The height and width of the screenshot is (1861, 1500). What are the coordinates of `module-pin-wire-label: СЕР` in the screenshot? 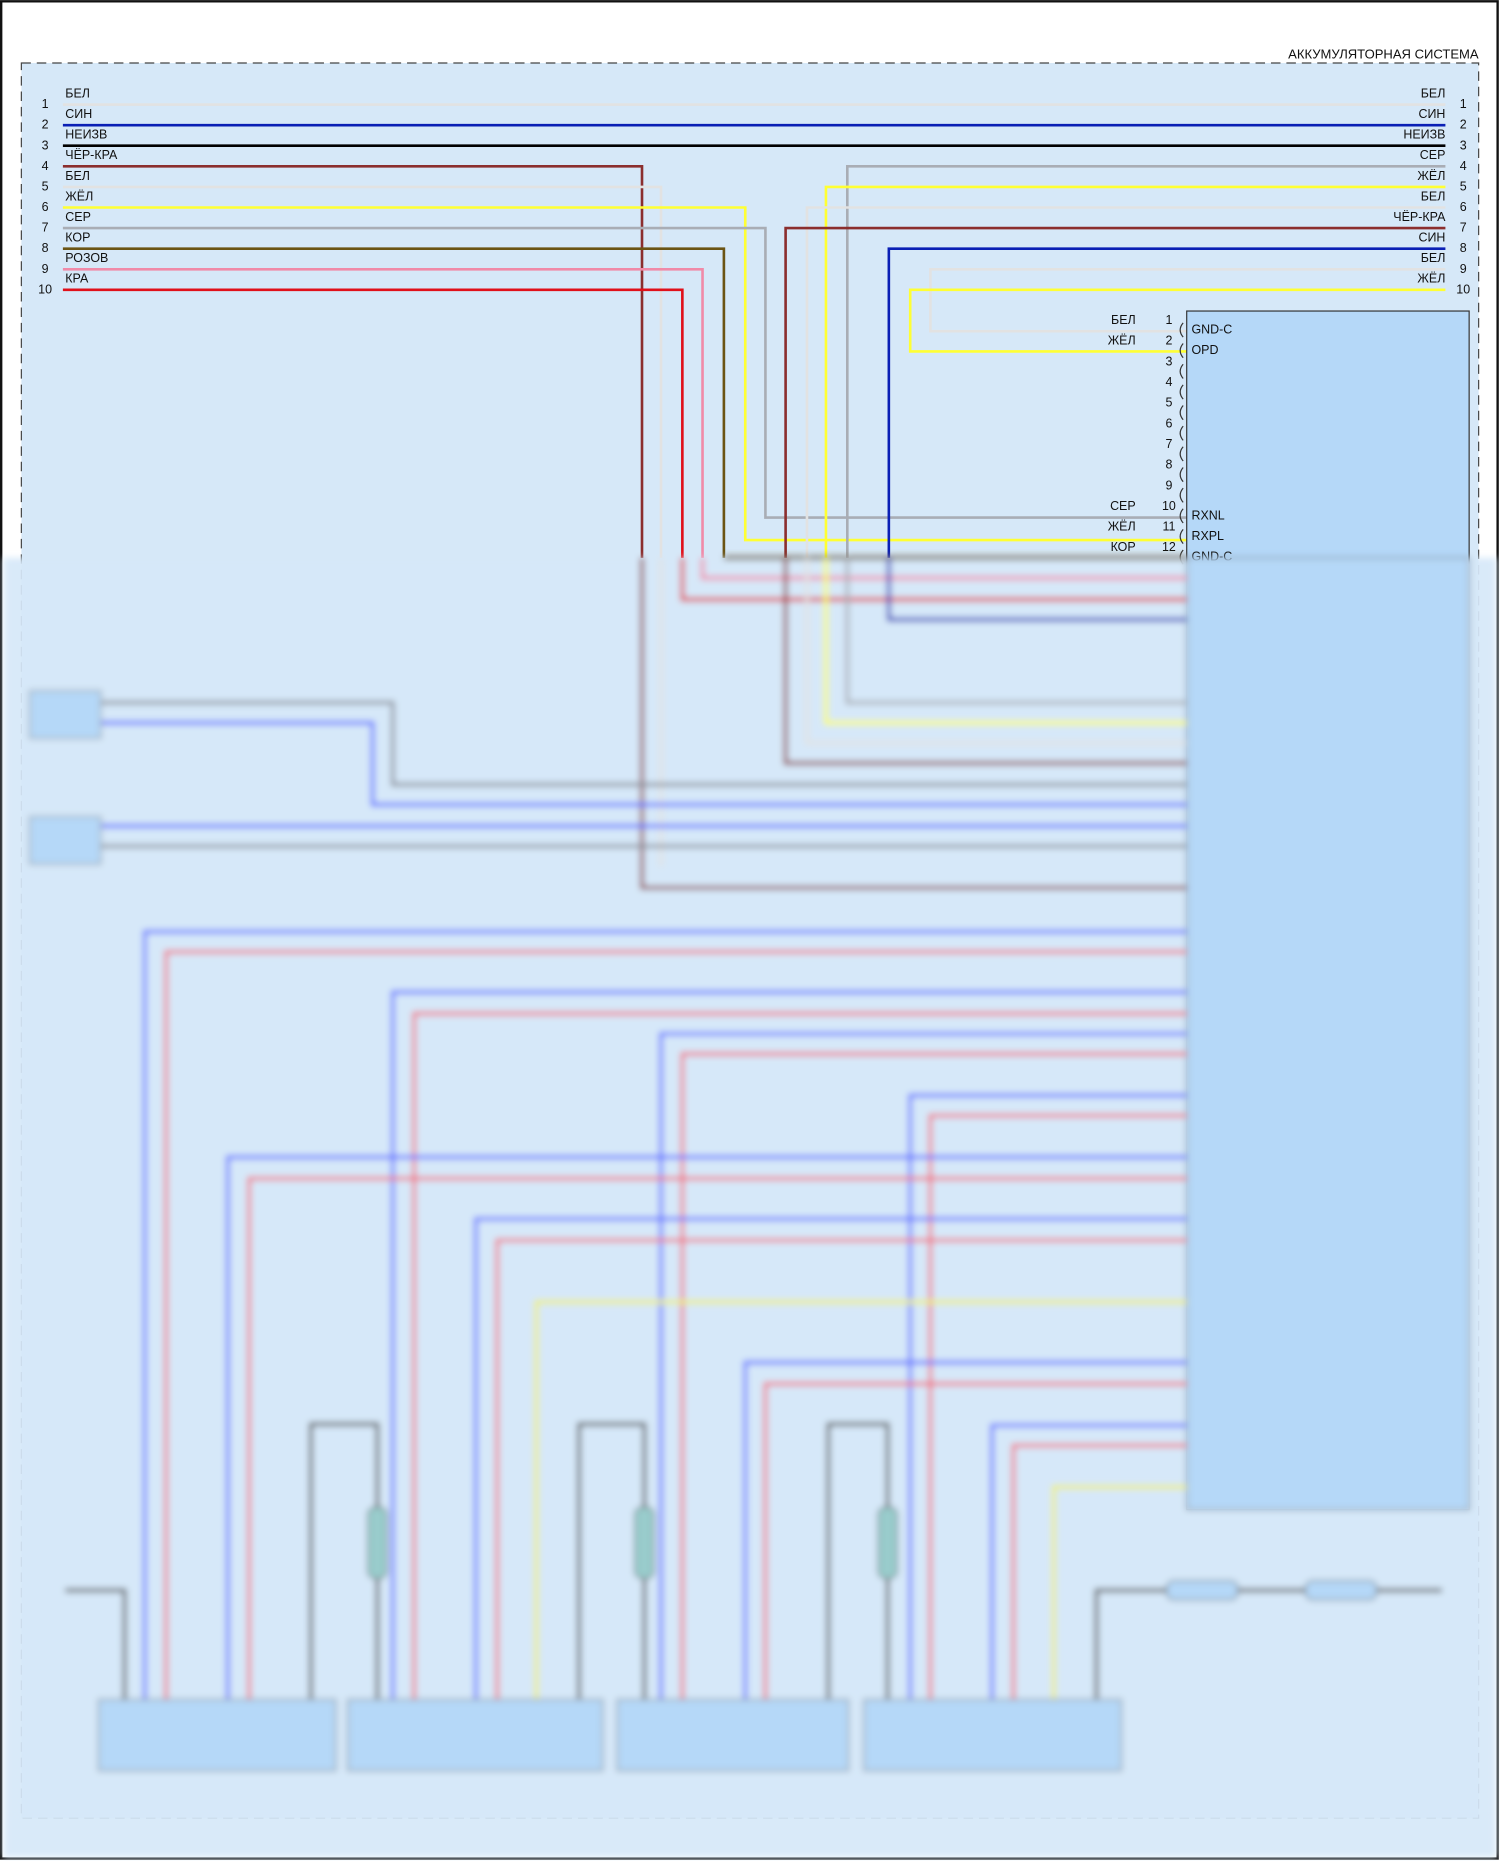 It's located at (1123, 506).